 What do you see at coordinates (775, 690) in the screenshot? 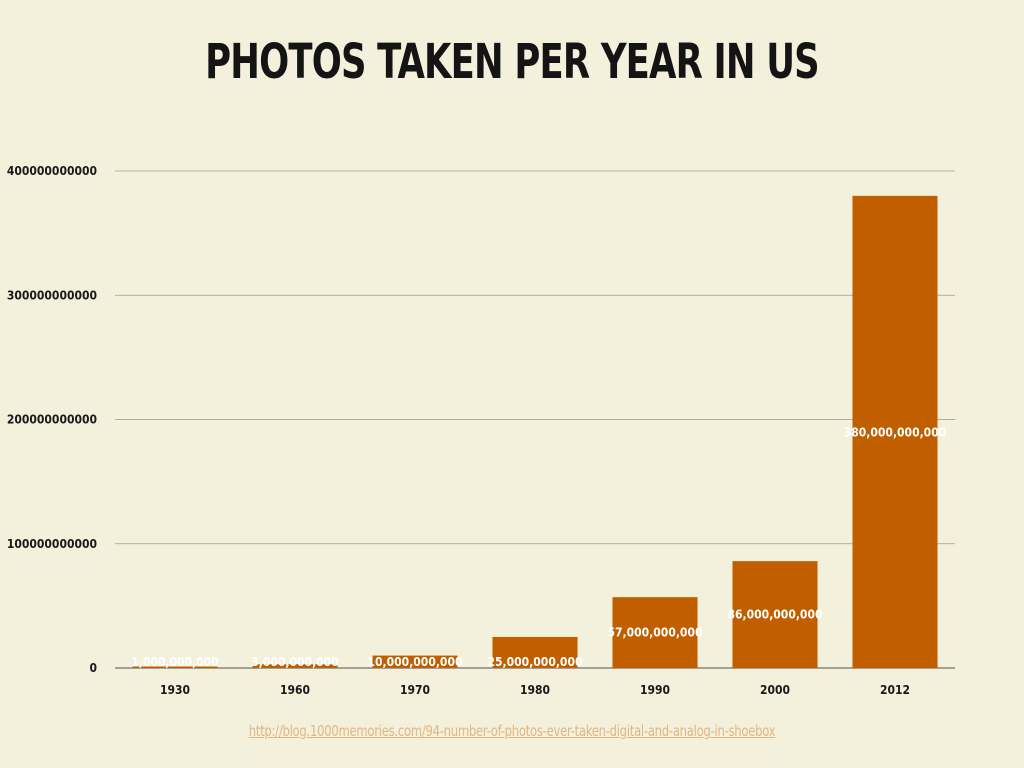
I see `x-tick-label: 2000` at bounding box center [775, 690].